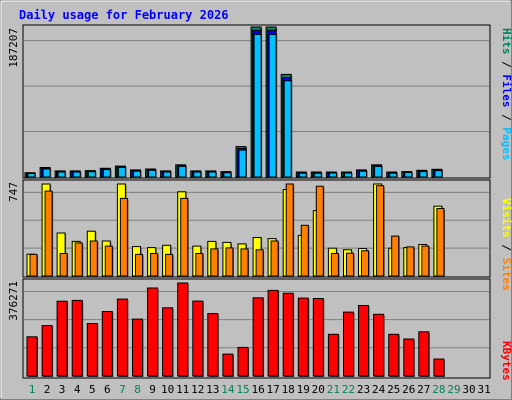  Describe the element at coordinates (122, 389) in the screenshot. I see `x-tick-label-7: 7` at that location.